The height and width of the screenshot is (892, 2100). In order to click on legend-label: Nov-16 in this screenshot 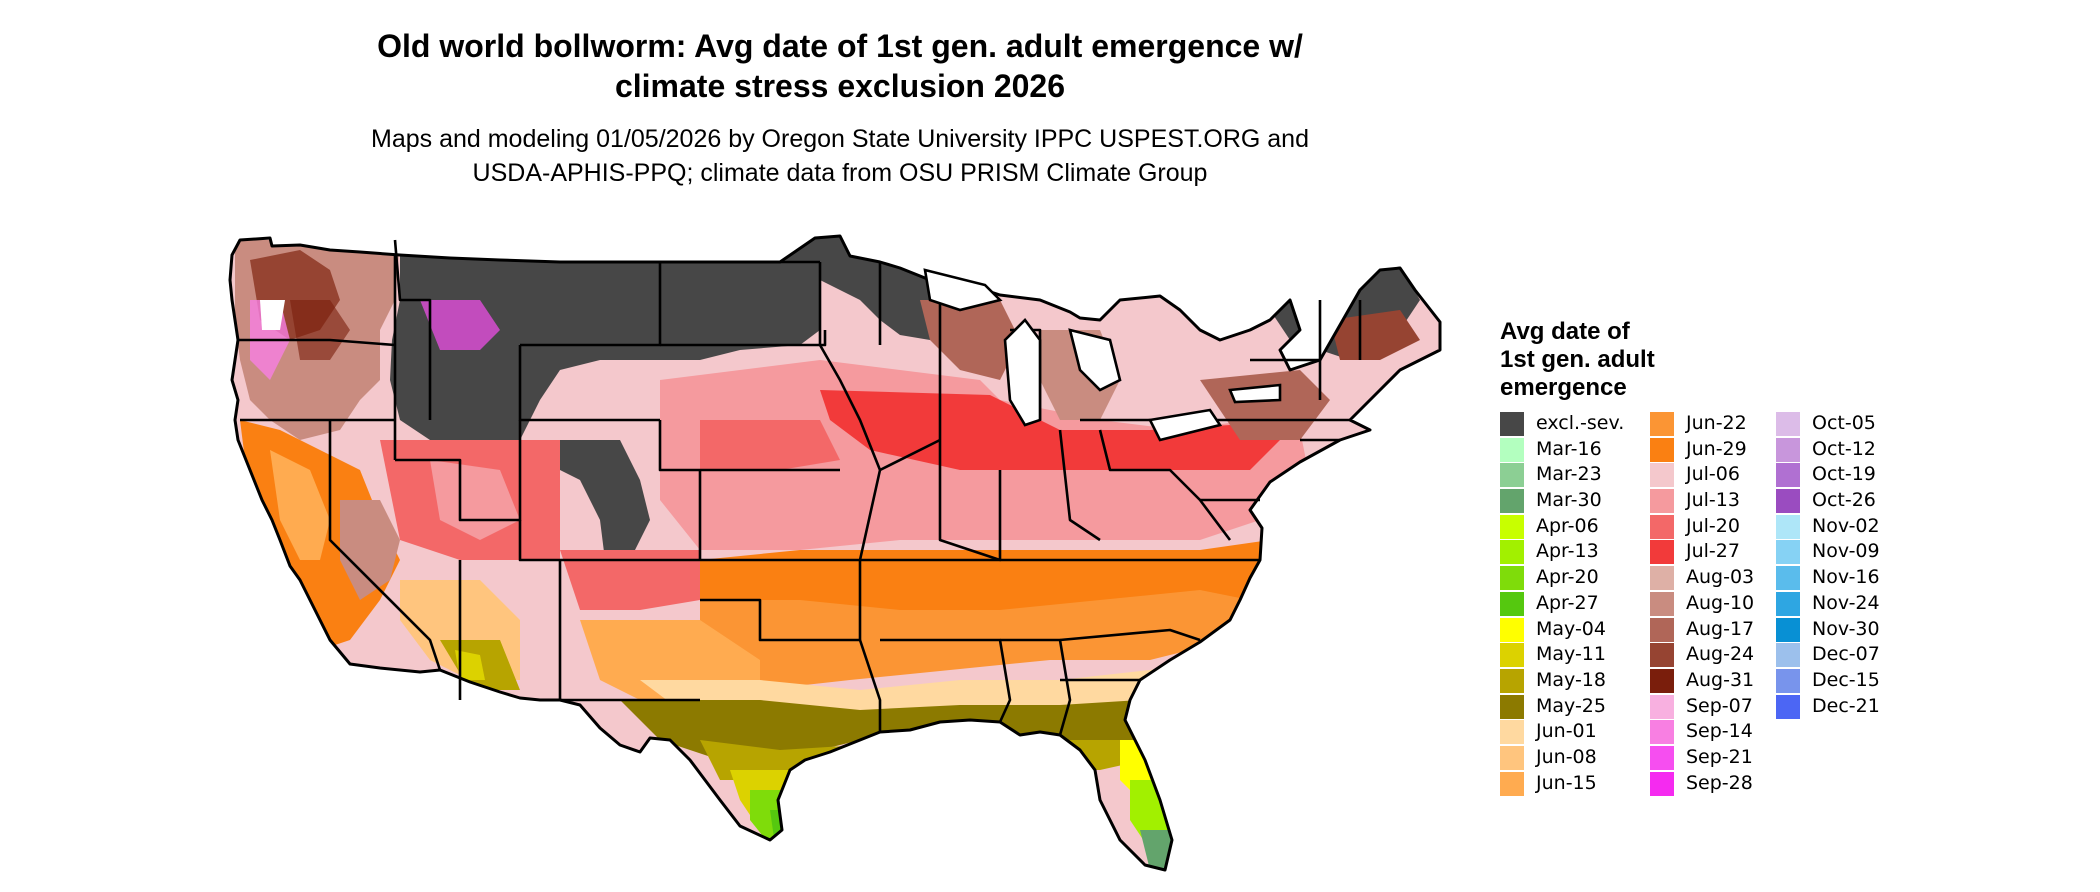, I will do `click(1846, 577)`.